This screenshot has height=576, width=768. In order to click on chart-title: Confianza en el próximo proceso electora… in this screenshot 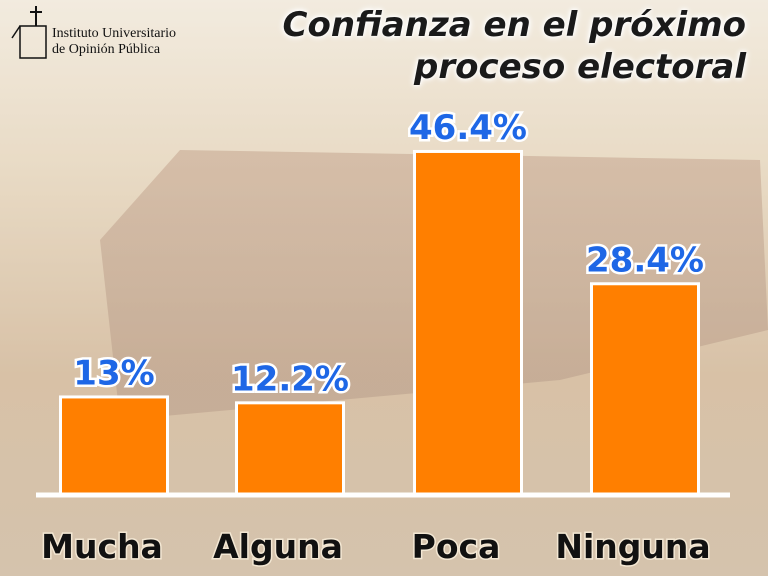, I will do `click(496, 46)`.